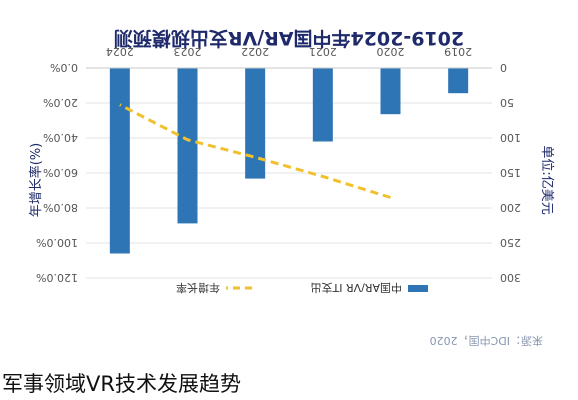 Image resolution: width=578 pixels, height=400 pixels. I want to click on caption-bar, so click(289, 380).